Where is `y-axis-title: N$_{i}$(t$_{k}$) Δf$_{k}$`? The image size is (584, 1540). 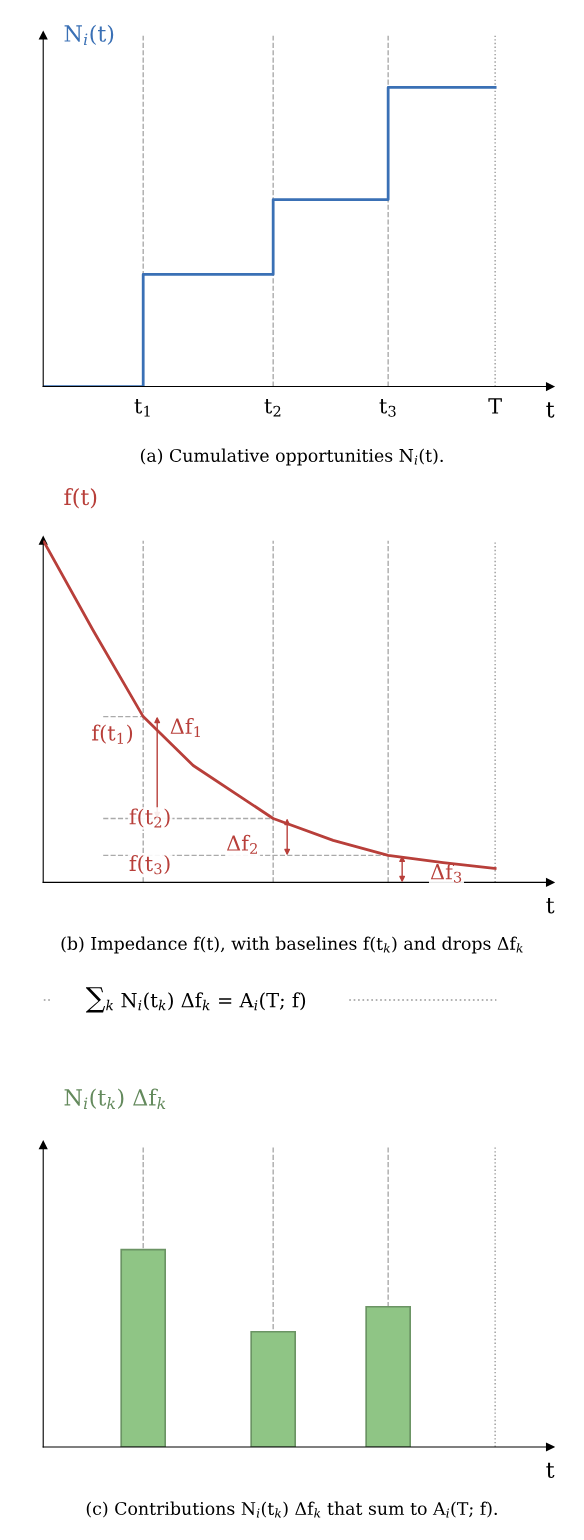 y-axis-title: N$_{i}$(t$_{k}$) Δf$_{k}$ is located at coordinates (115, 1098).